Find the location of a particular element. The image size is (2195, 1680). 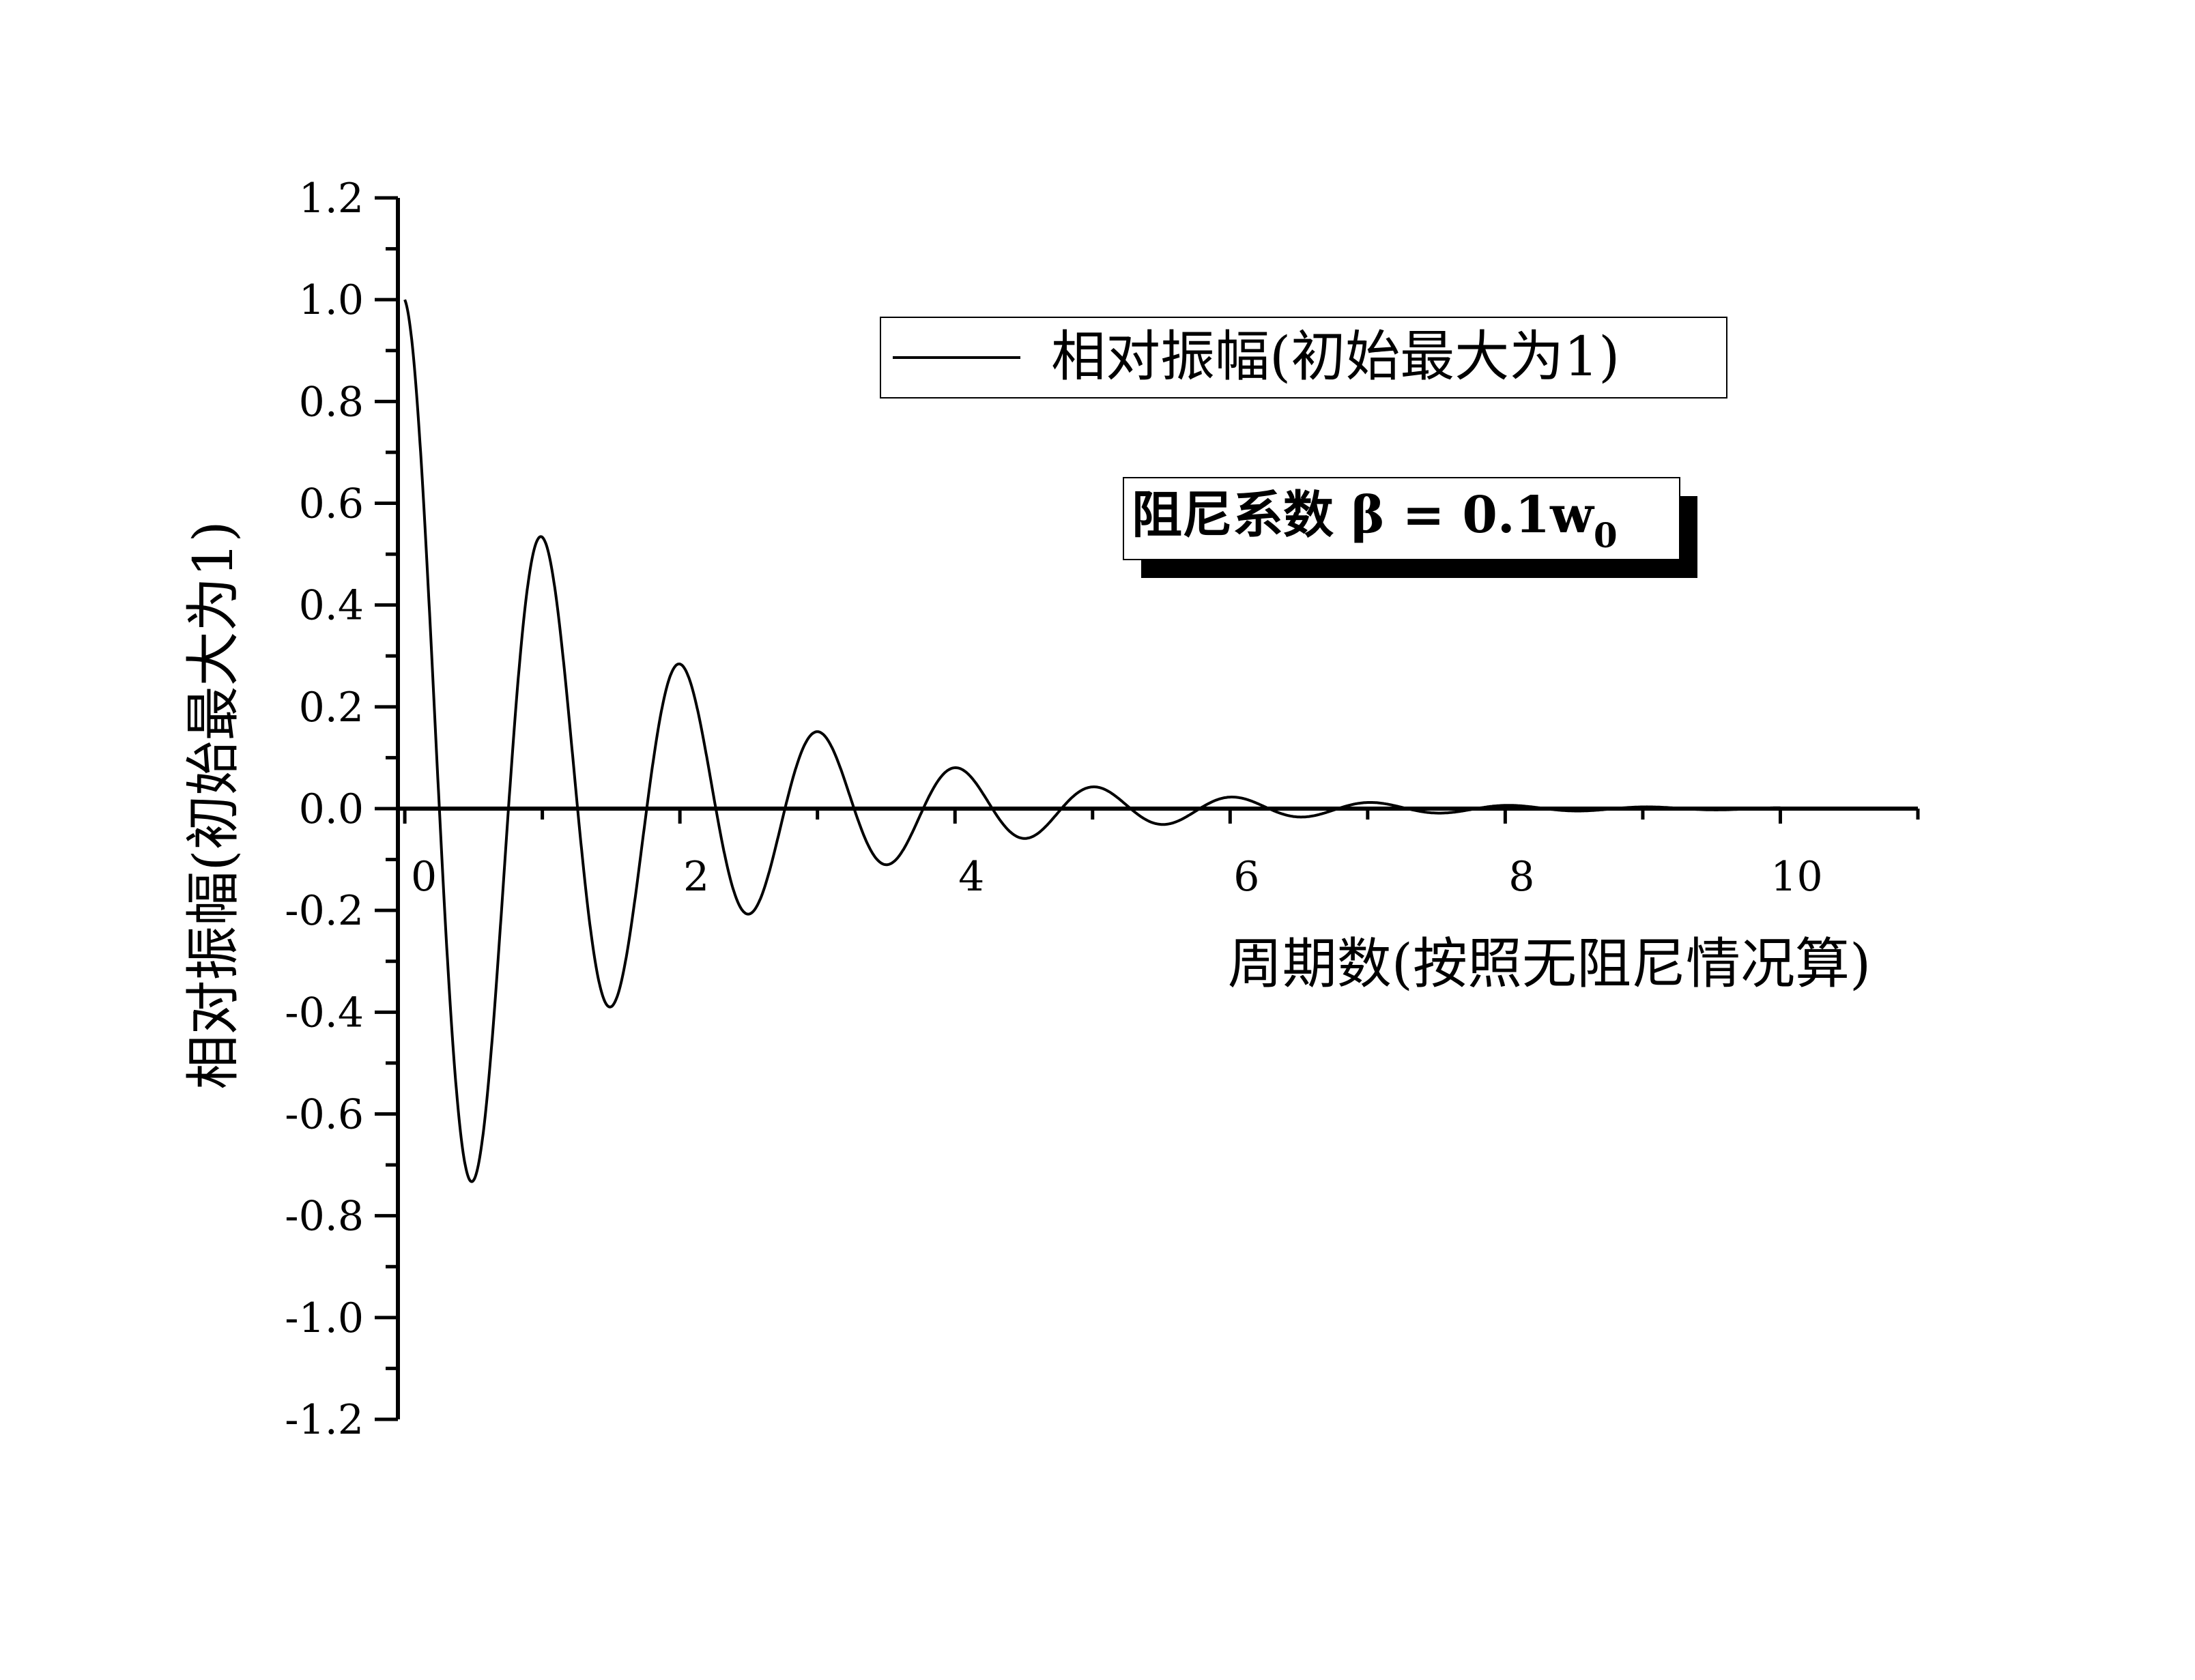

y-tick-label: -1.2 is located at coordinates (324, 1420).